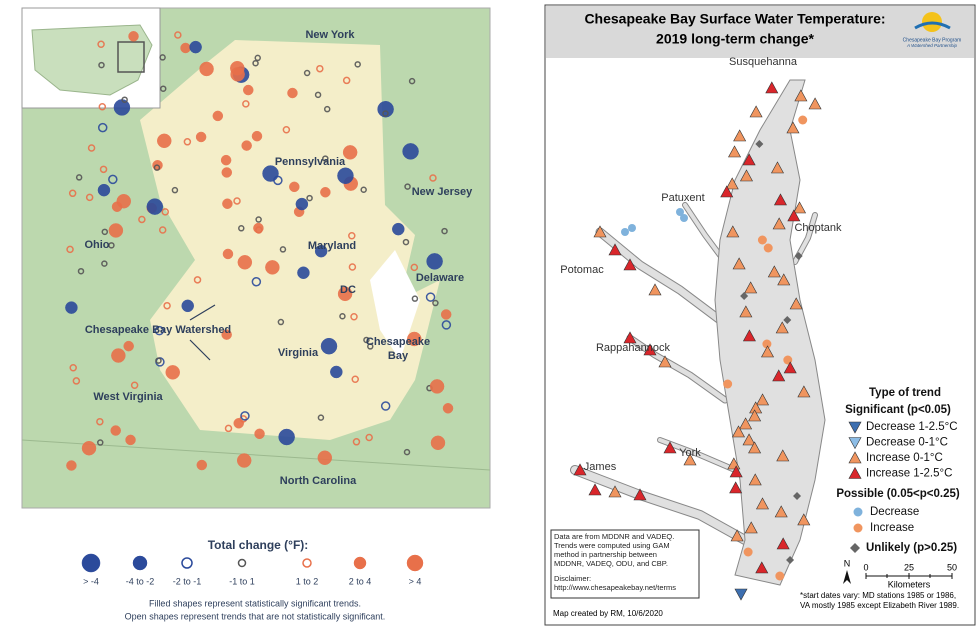  Describe the element at coordinates (158, 330) in the screenshot. I see `label: Chesapeake Bay Watershed` at that location.